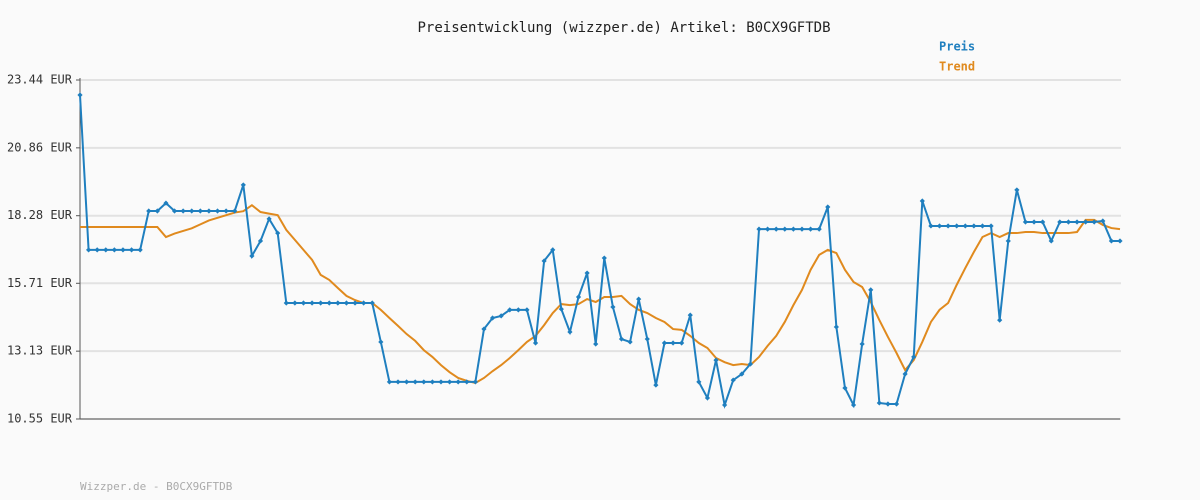 The image size is (1200, 500). What do you see at coordinates (40, 283) in the screenshot?
I see `y-tick-label: 15.71 EUR` at bounding box center [40, 283].